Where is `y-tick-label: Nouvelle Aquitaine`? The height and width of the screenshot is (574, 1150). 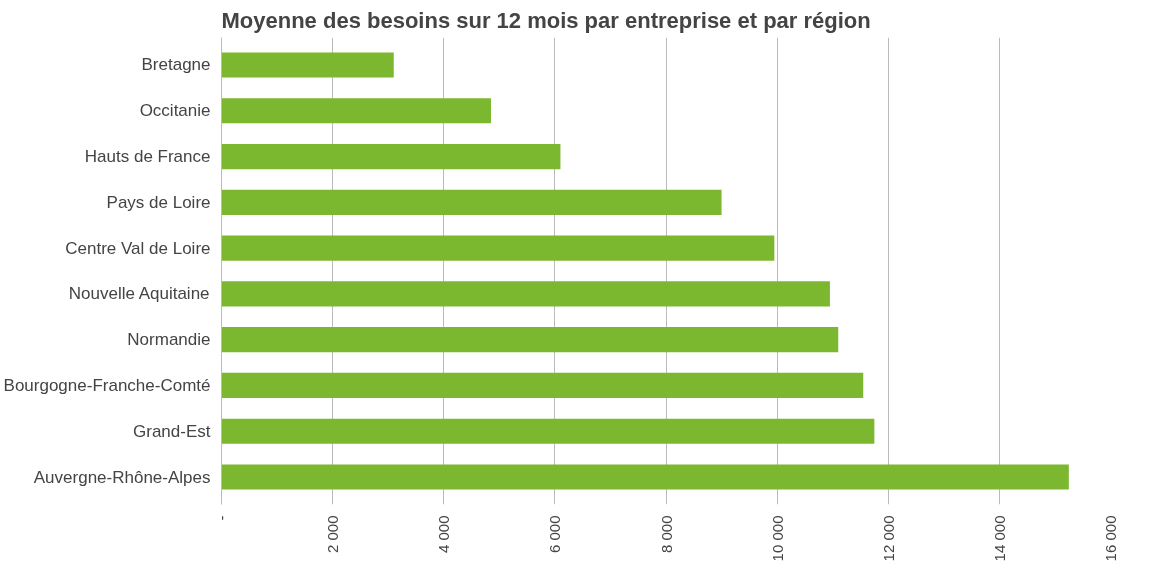
y-tick-label: Nouvelle Aquitaine is located at coordinates (139, 294).